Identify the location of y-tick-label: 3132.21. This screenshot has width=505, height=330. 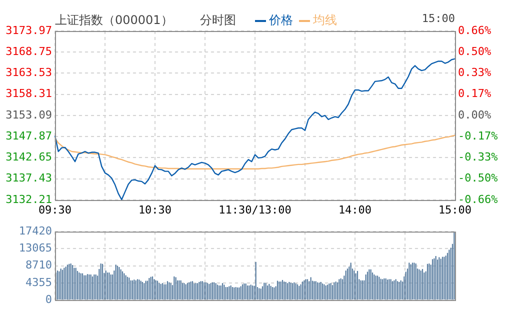
(29, 199).